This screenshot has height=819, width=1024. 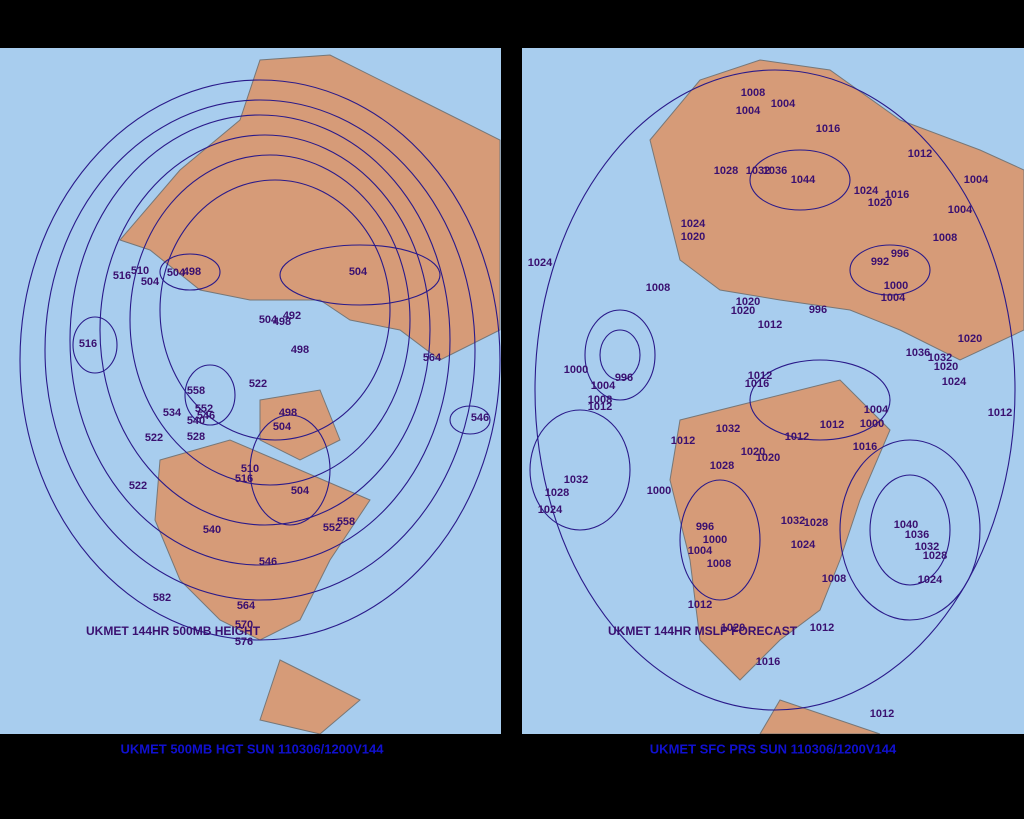 What do you see at coordinates (880, 262) in the screenshot?
I see `contour-label: 992` at bounding box center [880, 262].